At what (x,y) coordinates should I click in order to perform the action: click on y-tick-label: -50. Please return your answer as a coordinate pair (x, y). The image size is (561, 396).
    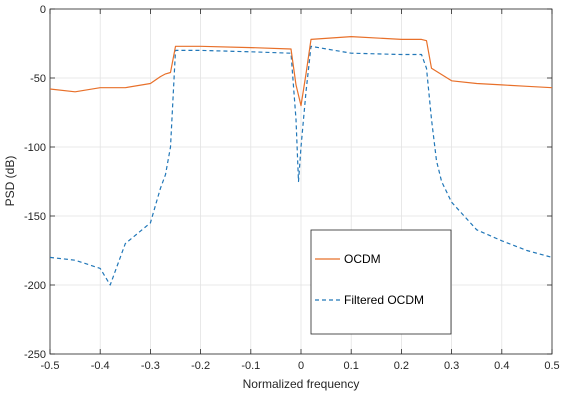
    Looking at the image, I should click on (38, 79).